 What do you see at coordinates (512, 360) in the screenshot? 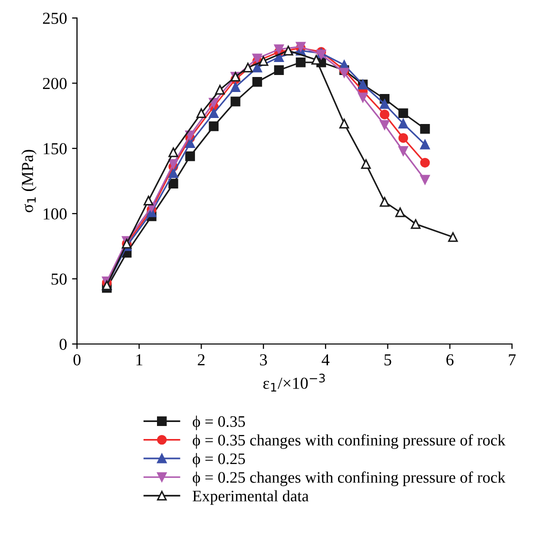
I see `x-tick-label: 7` at bounding box center [512, 360].